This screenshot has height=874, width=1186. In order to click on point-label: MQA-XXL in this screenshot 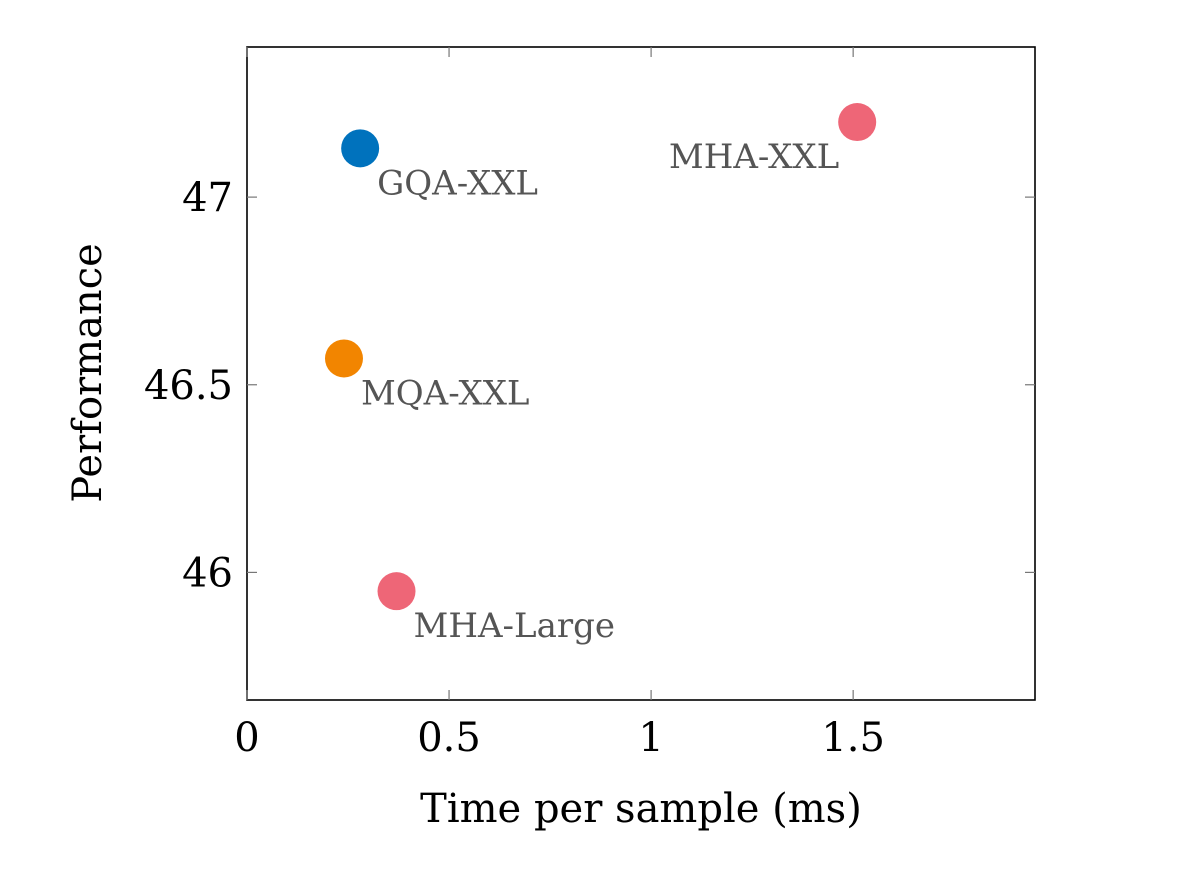, I will do `click(445, 393)`.